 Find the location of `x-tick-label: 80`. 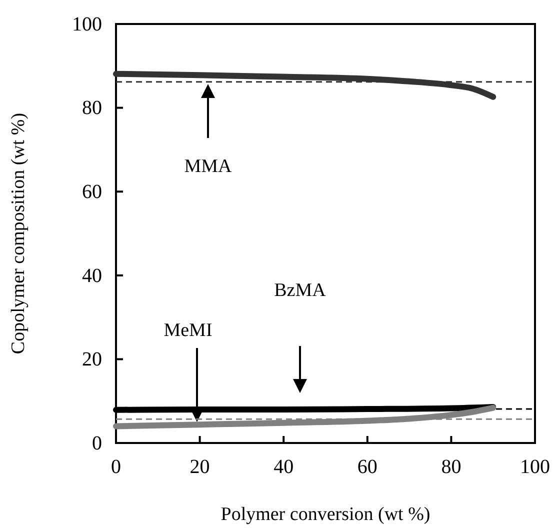

x-tick-label: 80 is located at coordinates (451, 467).